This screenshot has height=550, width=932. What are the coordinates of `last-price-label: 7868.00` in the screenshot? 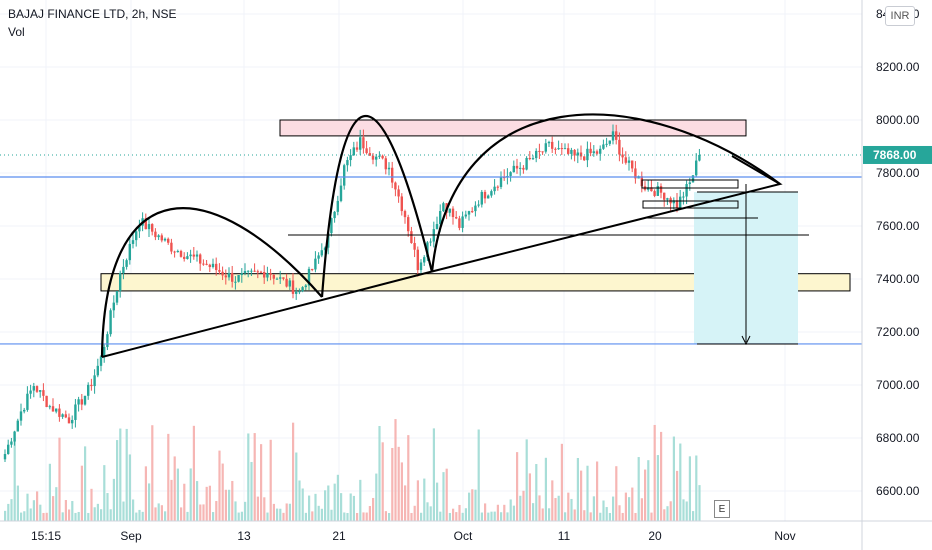 It's located at (895, 155).